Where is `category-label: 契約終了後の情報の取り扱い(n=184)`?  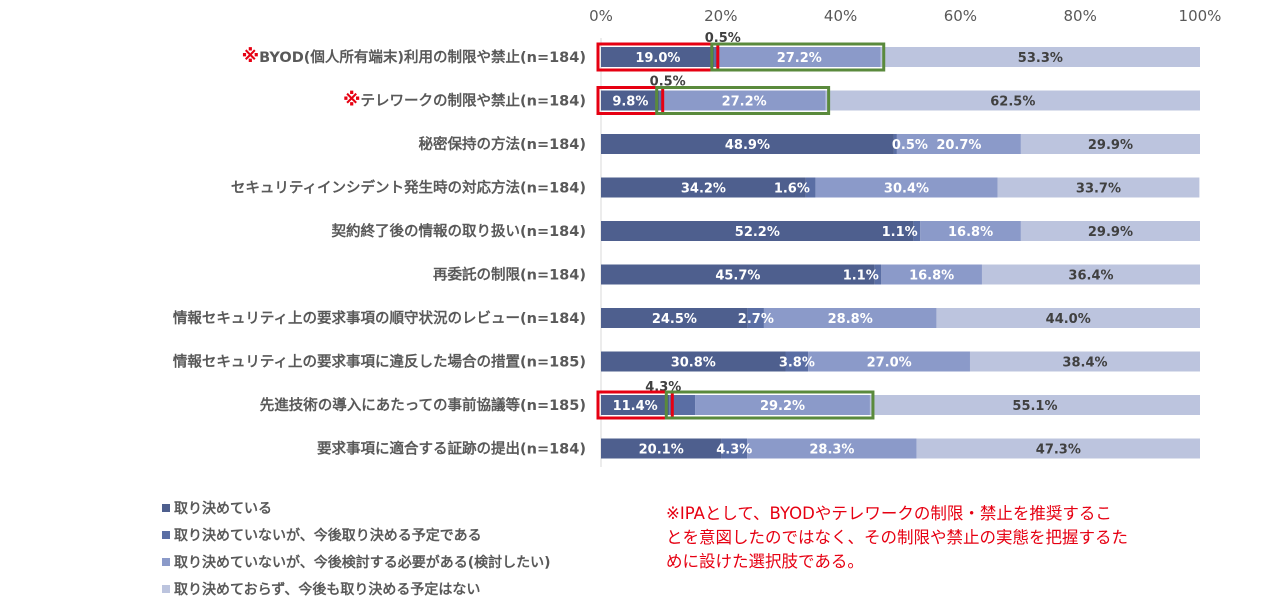 category-label: 契約終了後の情報の取り扱い(n=184) is located at coordinates (459, 231).